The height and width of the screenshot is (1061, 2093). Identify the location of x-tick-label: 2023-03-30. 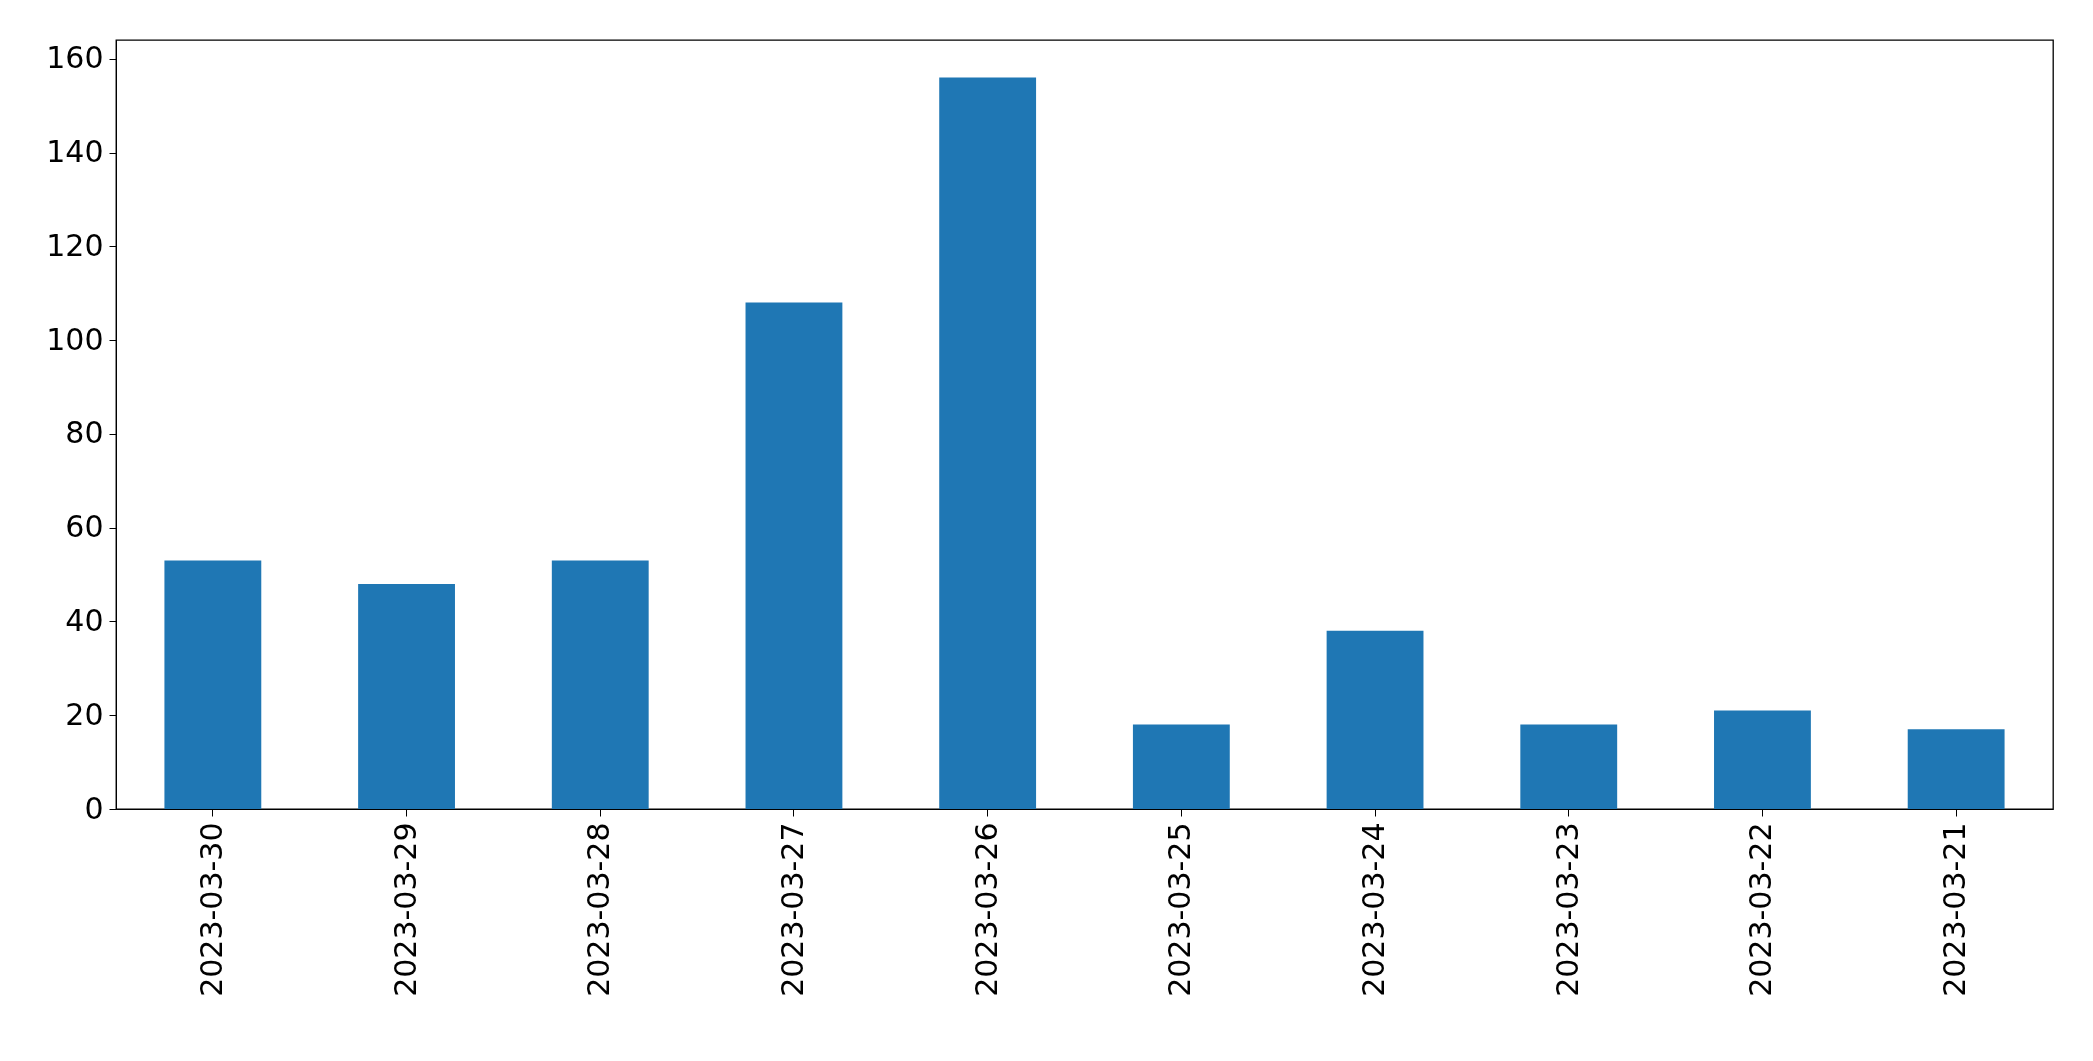
(211, 909).